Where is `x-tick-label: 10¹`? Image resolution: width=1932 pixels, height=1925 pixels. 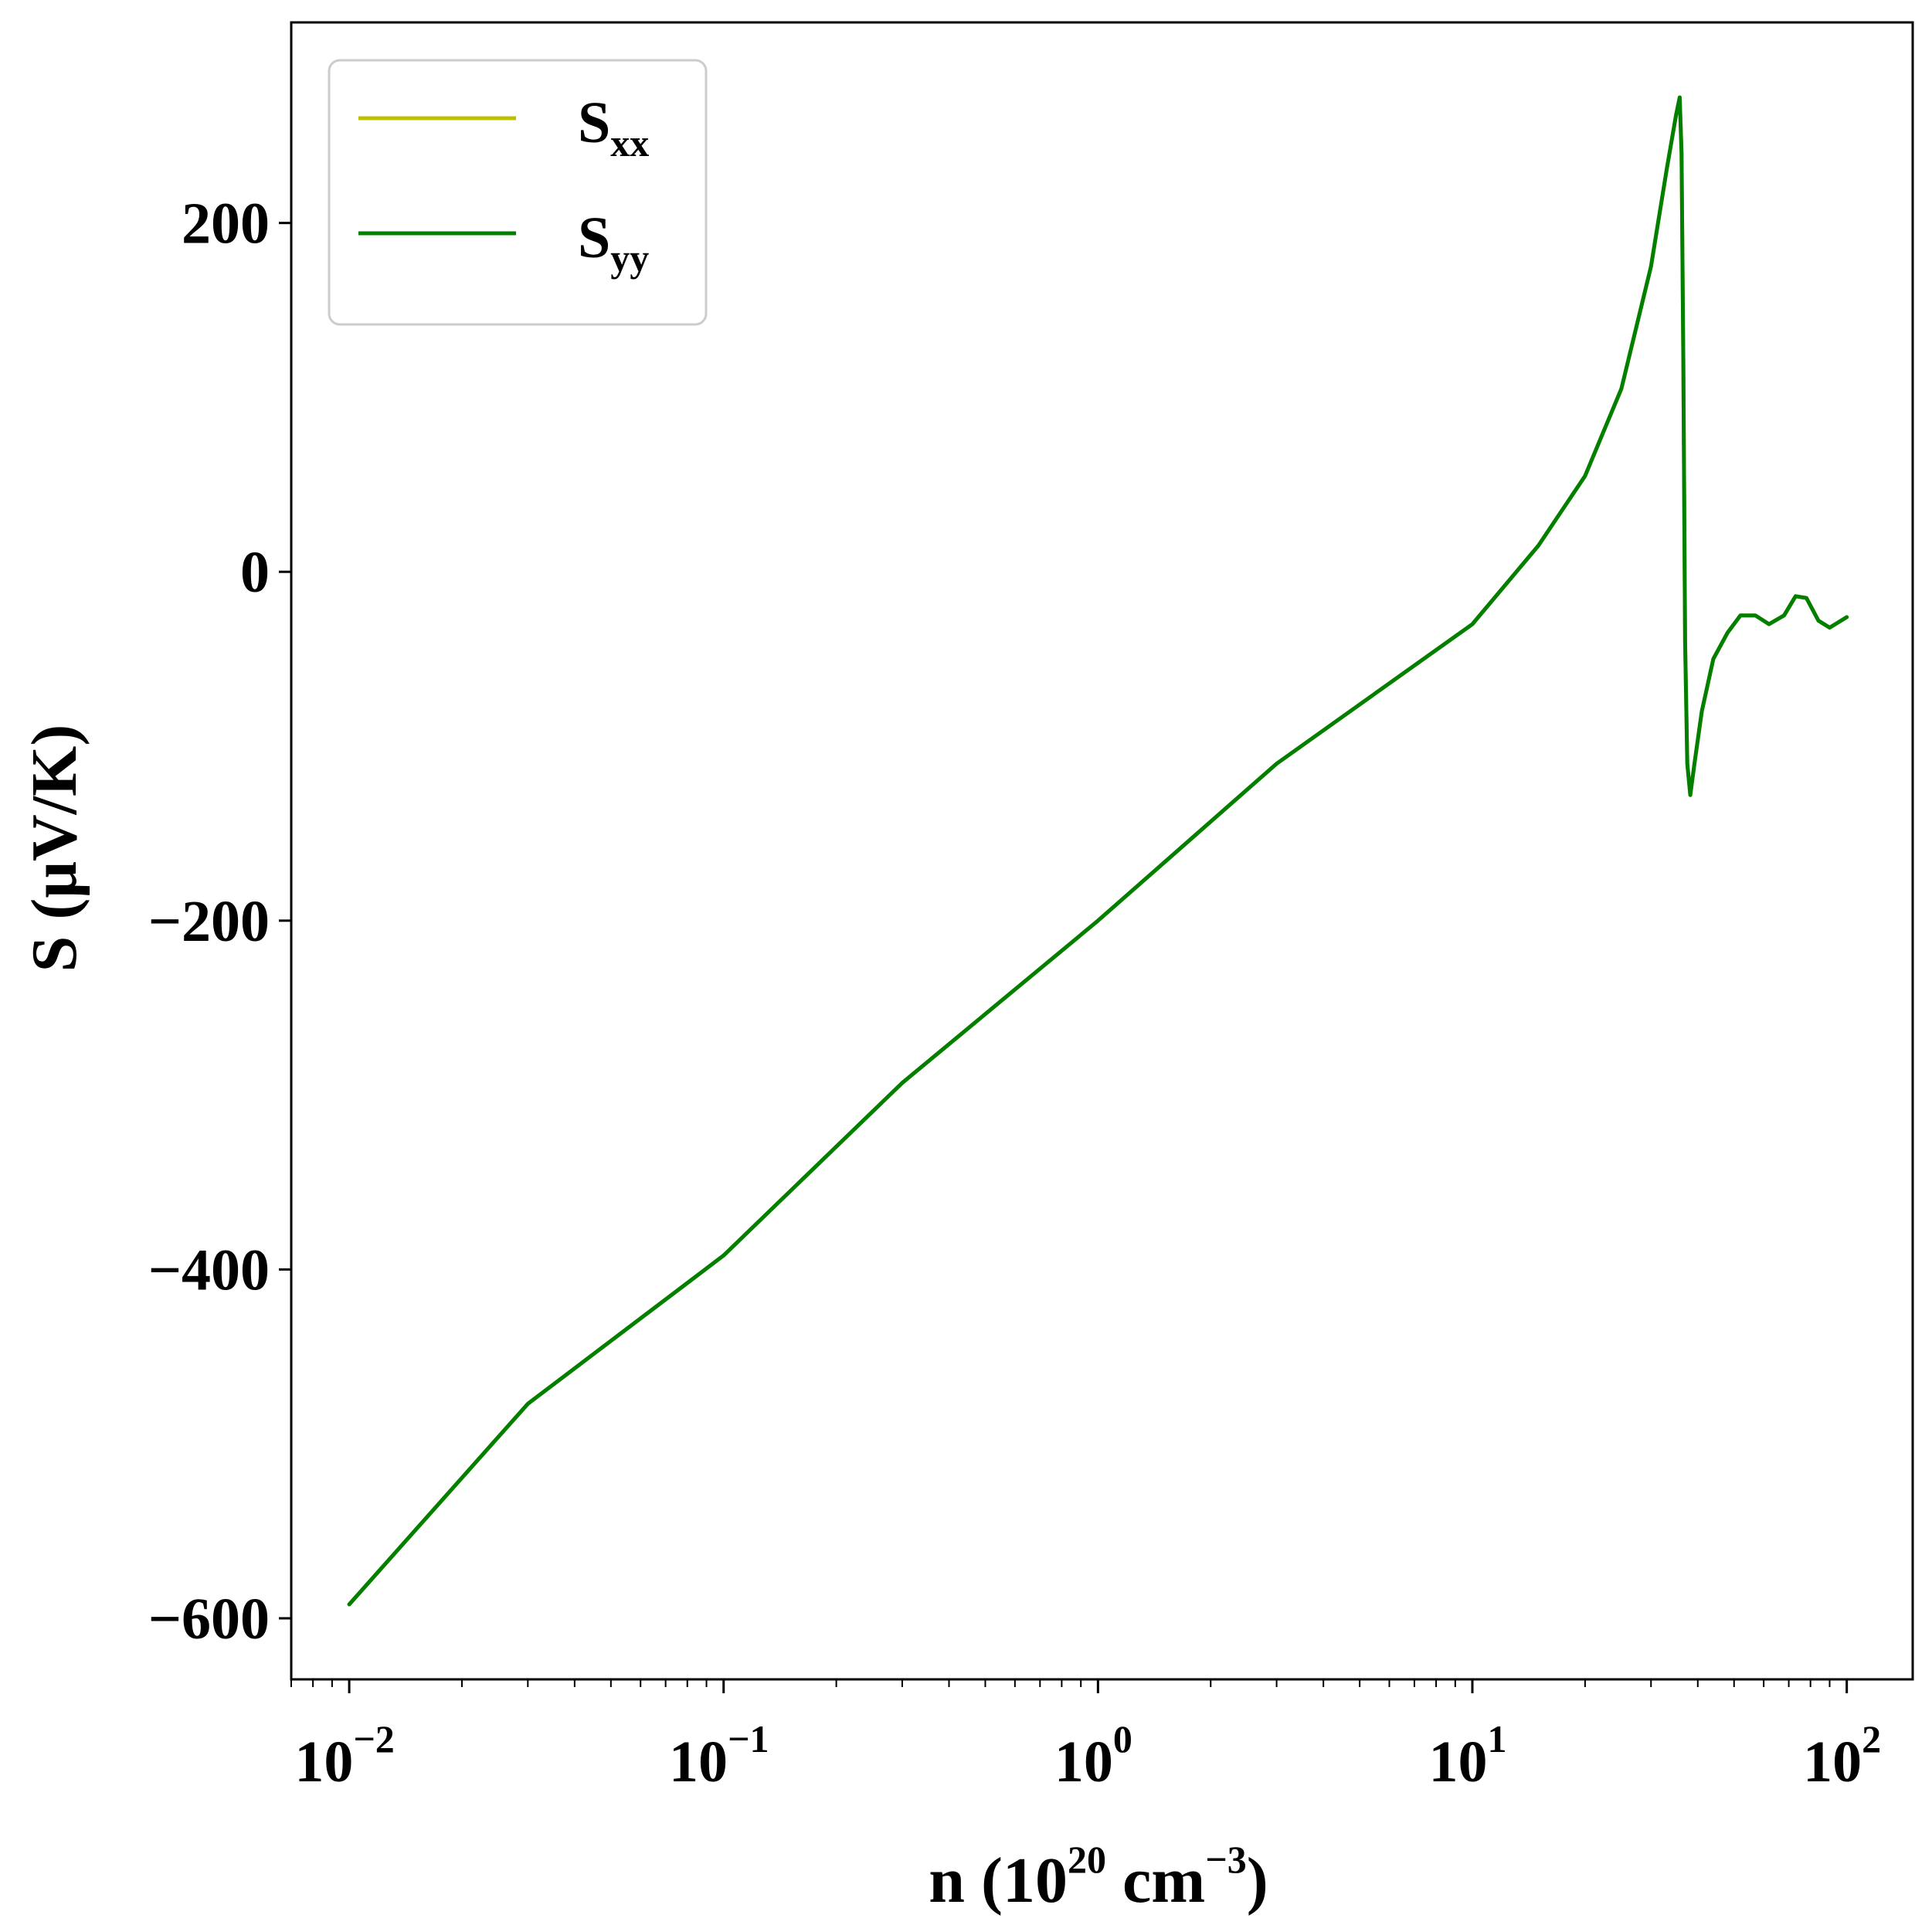
x-tick-label: 10¹ is located at coordinates (1468, 1755).